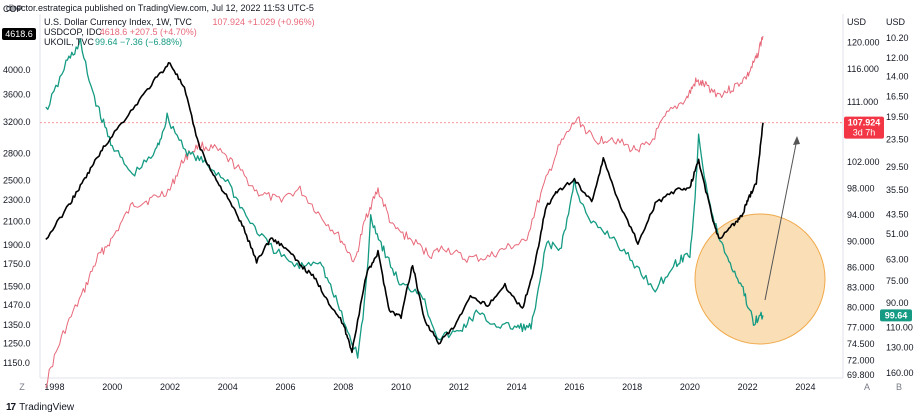 The image size is (921, 418). What do you see at coordinates (897, 234) in the screenshot?
I see `oil-axis-tick: 51.00` at bounding box center [897, 234].